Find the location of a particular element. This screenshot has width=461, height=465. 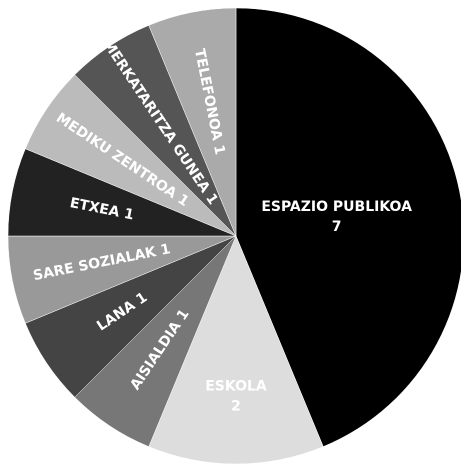

slice-label: ESKOLA is located at coordinates (236, 387).